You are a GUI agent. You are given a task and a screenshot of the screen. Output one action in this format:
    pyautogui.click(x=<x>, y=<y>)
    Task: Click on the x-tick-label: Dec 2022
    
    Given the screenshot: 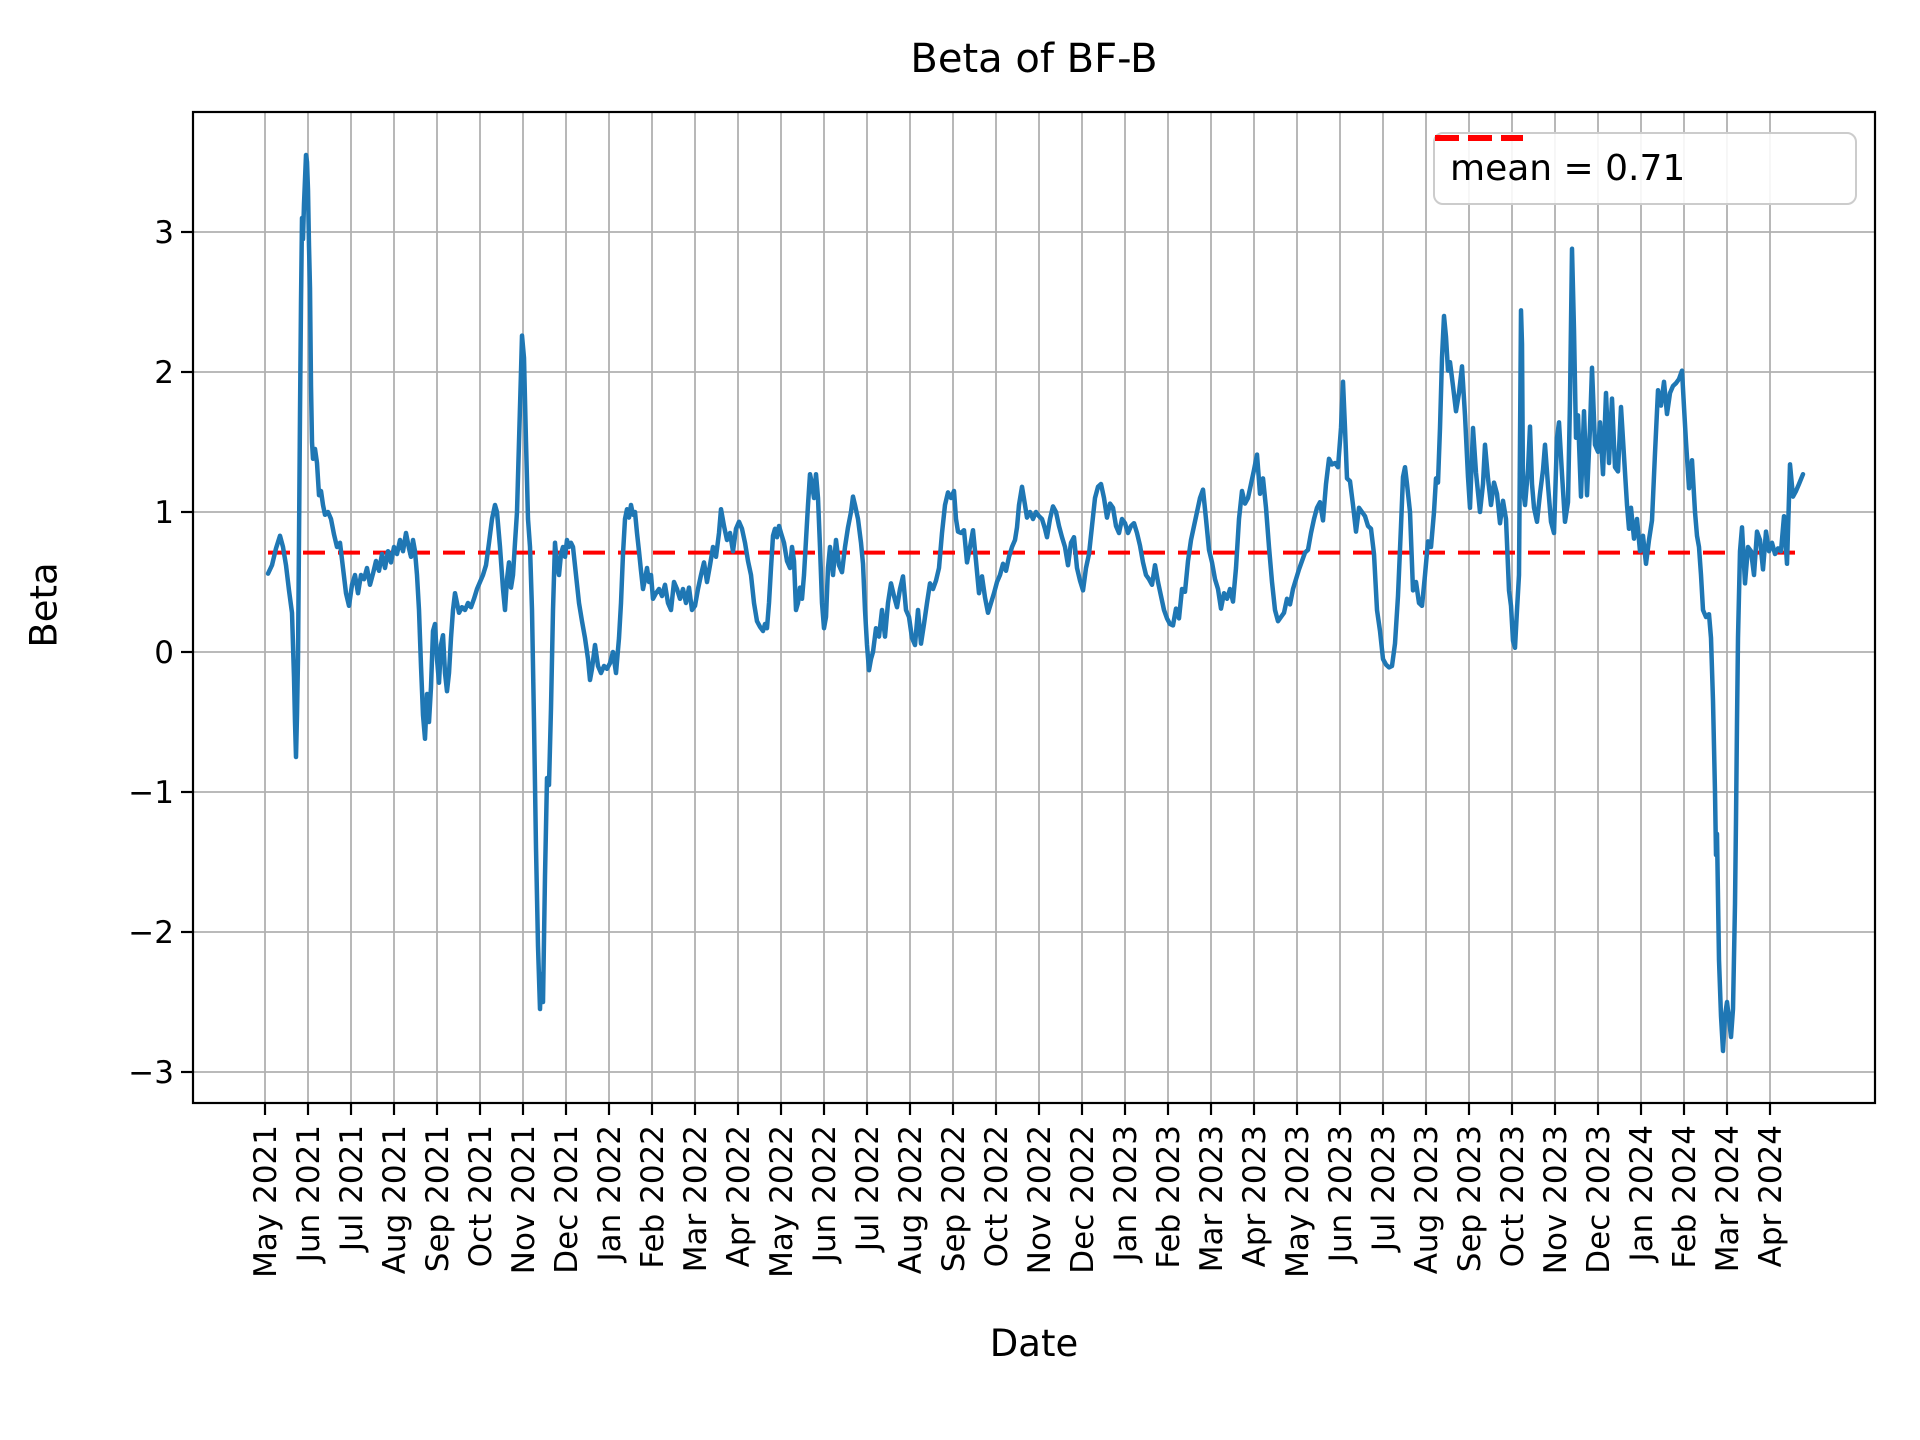 What is the action you would take?
    pyautogui.click(x=1083, y=1199)
    